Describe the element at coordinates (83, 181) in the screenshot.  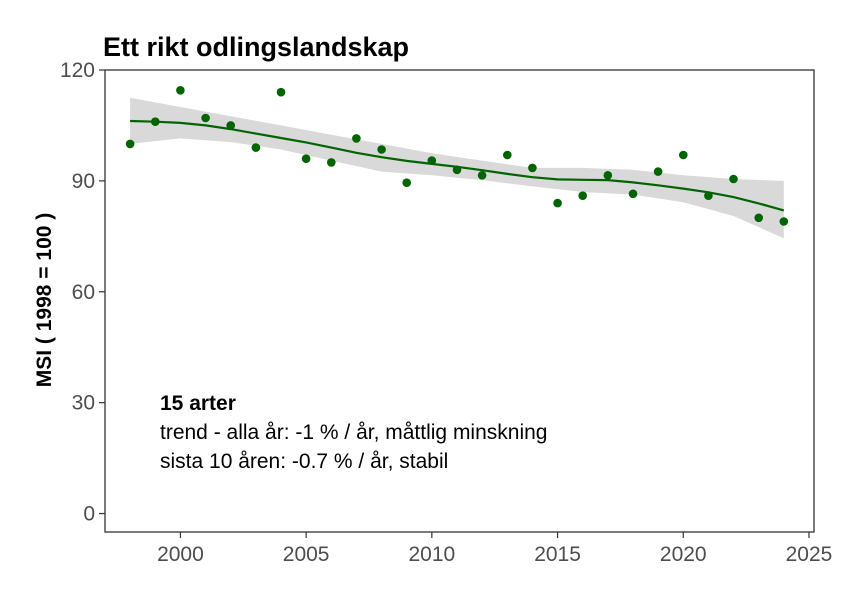
I see `y-tick-label: 90` at that location.